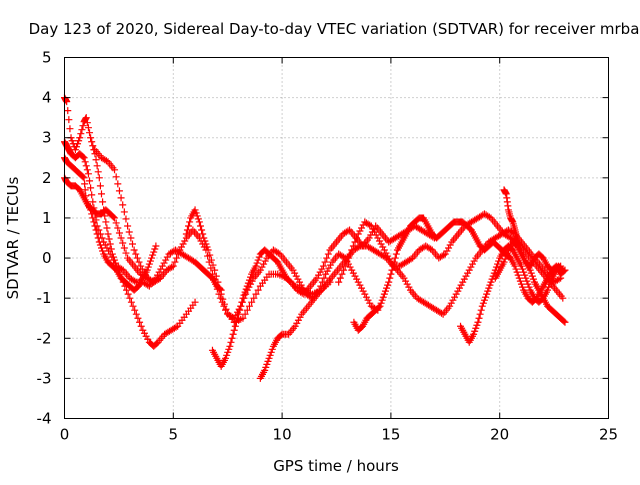 The image size is (640, 485). What do you see at coordinates (44, 378) in the screenshot?
I see `y-tick-label: -3` at bounding box center [44, 378].